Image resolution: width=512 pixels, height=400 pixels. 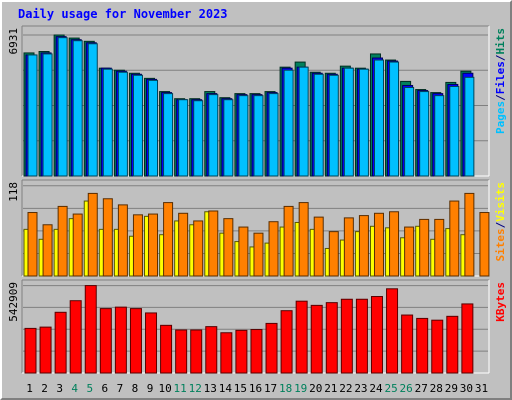 I want to click on chart-title: Daily usage for November 2023, so click(x=123, y=14).